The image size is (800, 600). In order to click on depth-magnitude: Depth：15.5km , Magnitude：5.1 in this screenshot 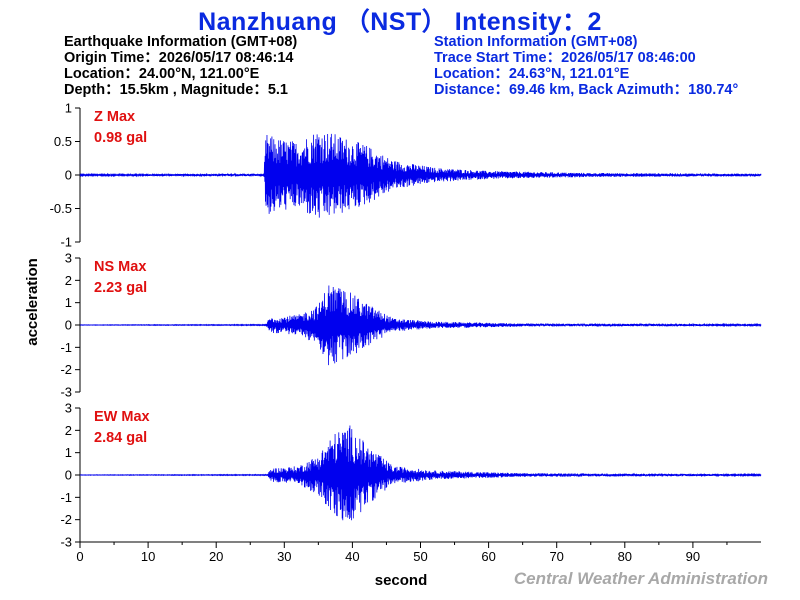, I will do `click(176, 90)`.